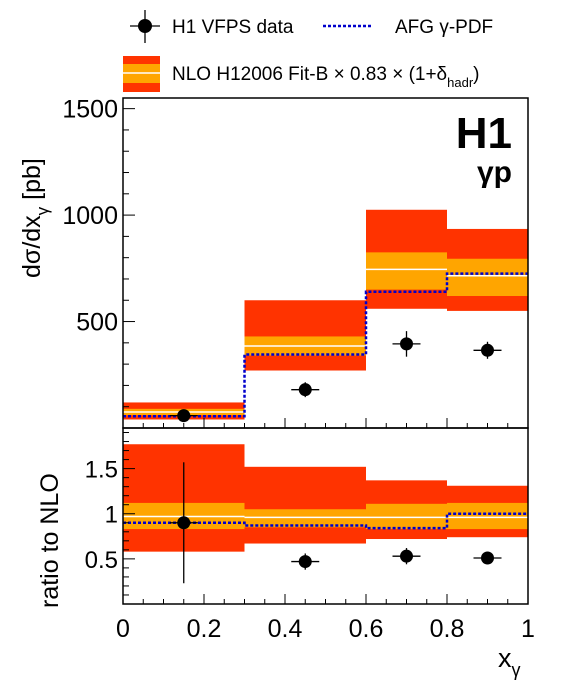 The image size is (567, 692). Describe the element at coordinates (204, 629) in the screenshot. I see `x-tick-label: 0.2` at that location.